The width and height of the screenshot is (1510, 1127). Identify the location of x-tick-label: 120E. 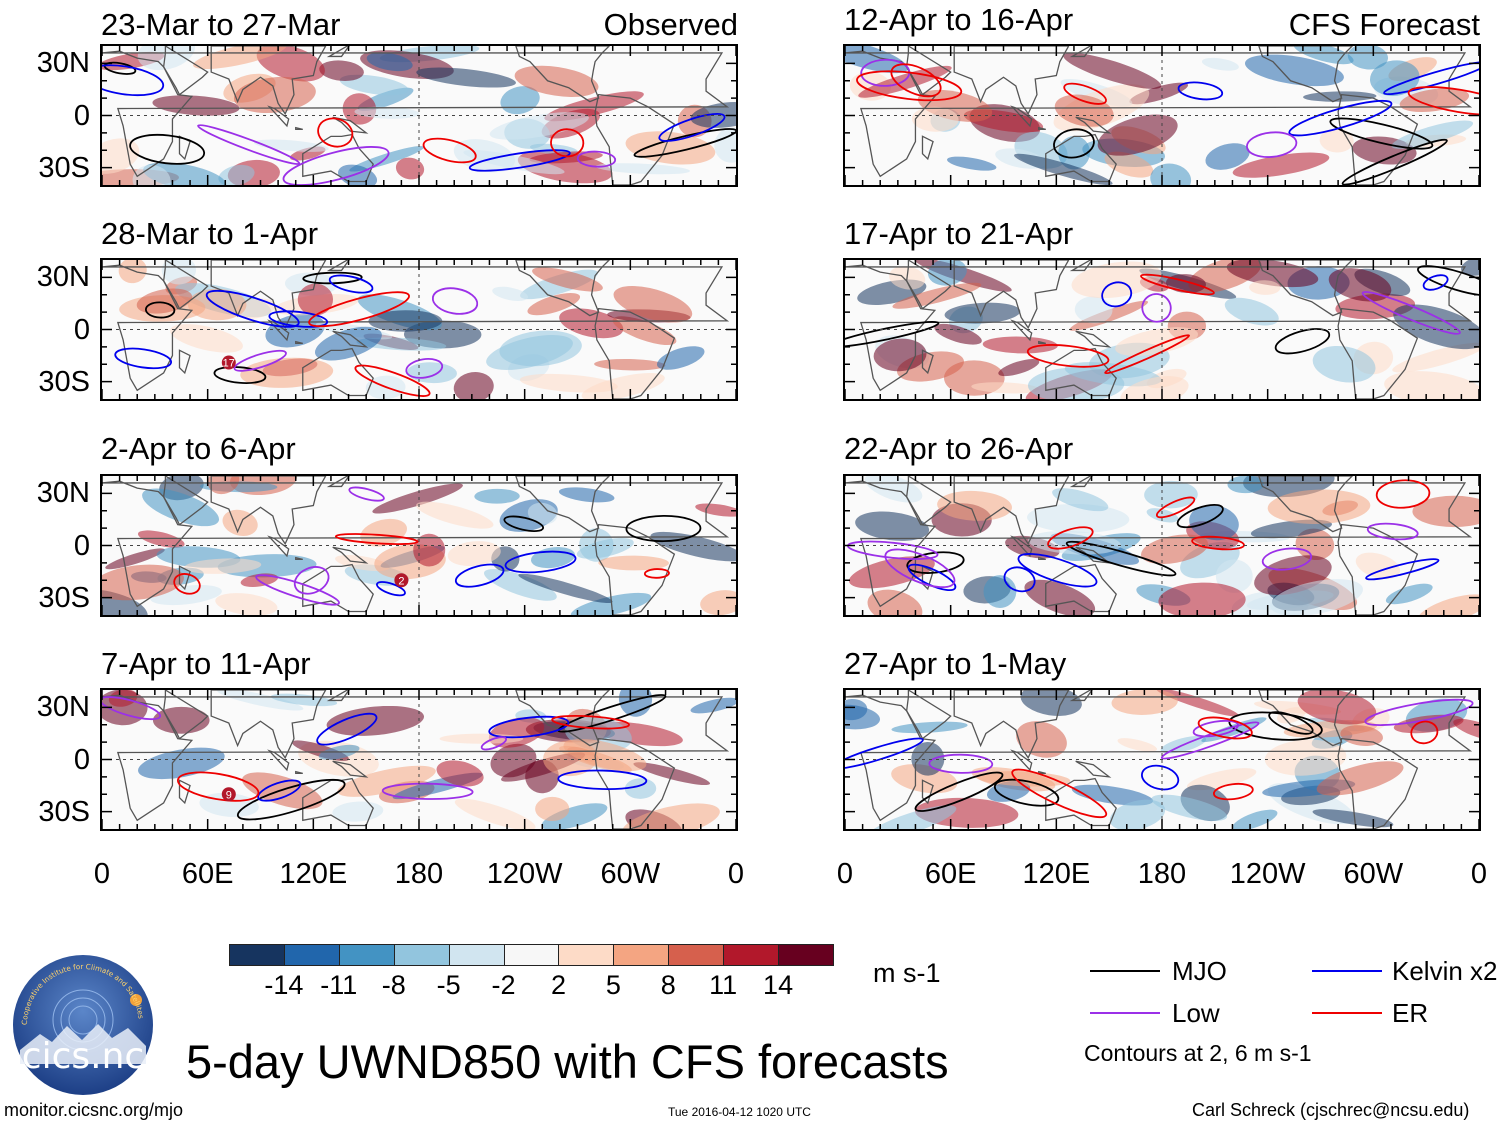
(1056, 874).